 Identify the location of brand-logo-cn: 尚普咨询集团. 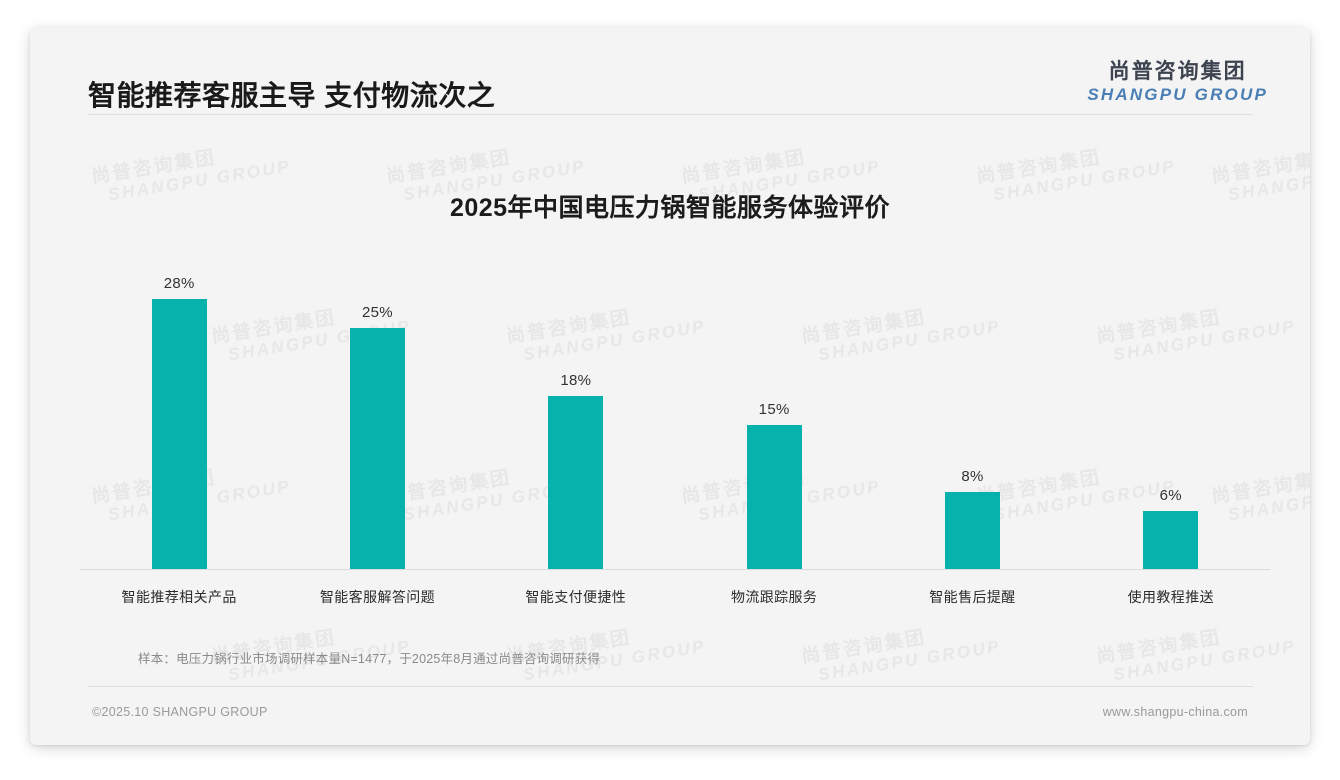
(1177, 71).